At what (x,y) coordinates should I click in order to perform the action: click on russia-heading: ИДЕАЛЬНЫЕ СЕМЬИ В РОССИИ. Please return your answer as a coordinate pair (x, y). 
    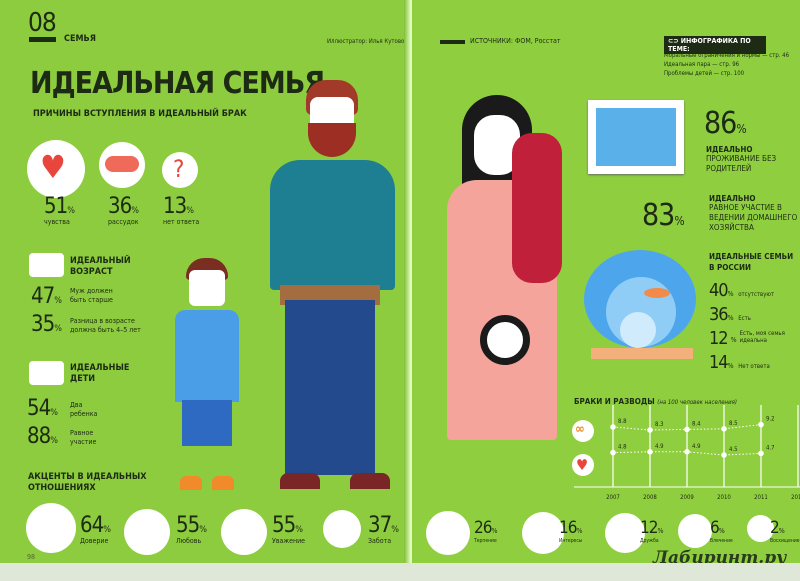
    Looking at the image, I should click on (751, 262).